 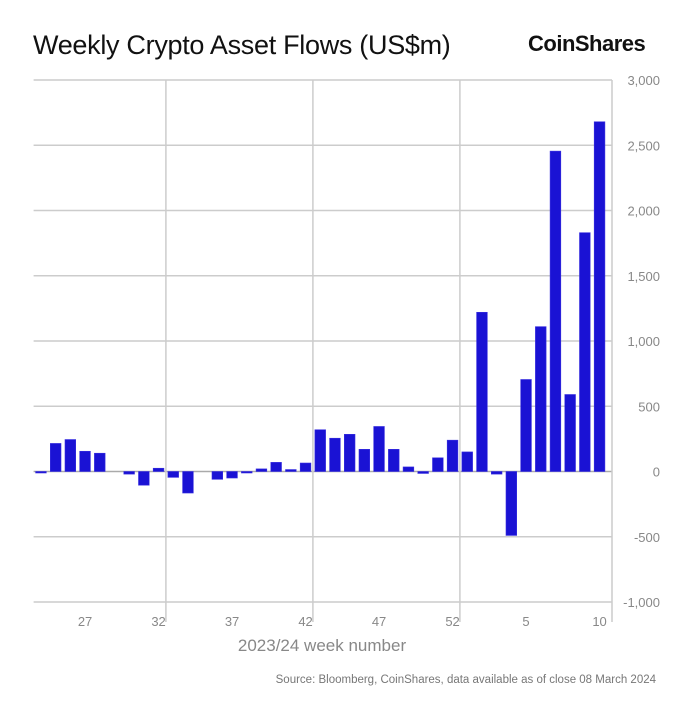 I want to click on x-tick-label: 47, so click(x=379, y=621).